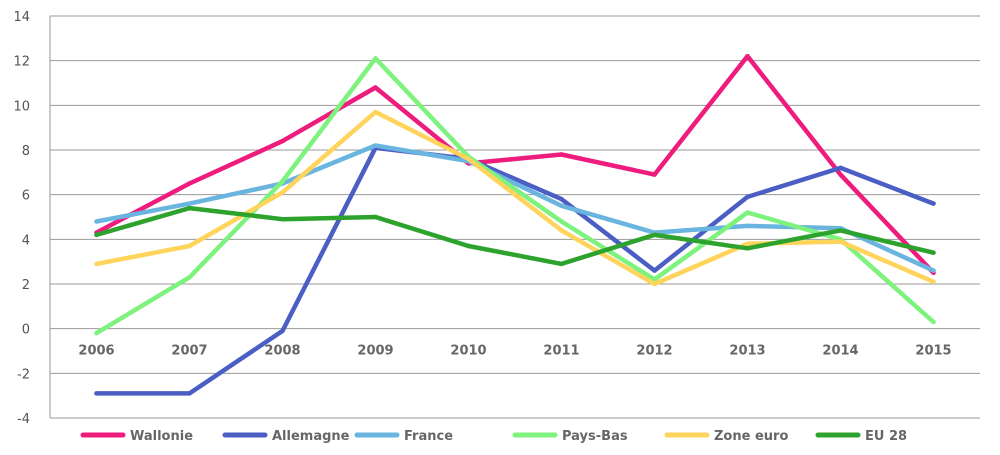  I want to click on x-tick-label: 2007, so click(189, 351).